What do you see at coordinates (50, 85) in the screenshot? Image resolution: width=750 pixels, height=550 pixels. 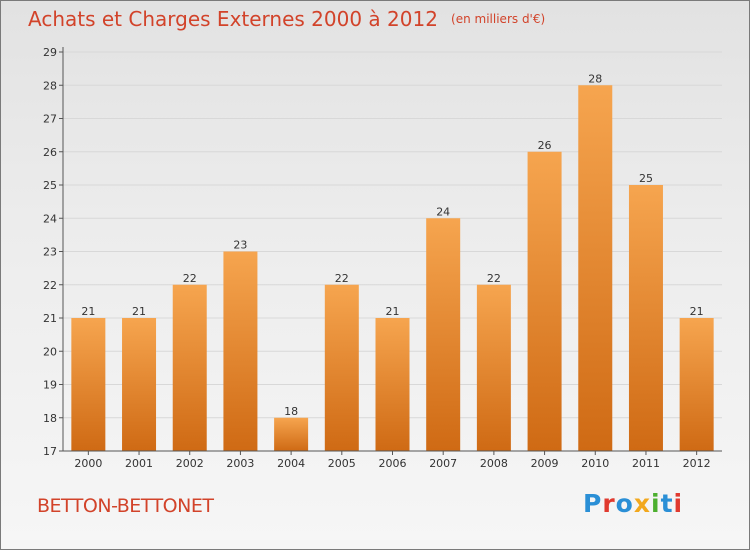 I see `y-tick-label: 28` at bounding box center [50, 85].